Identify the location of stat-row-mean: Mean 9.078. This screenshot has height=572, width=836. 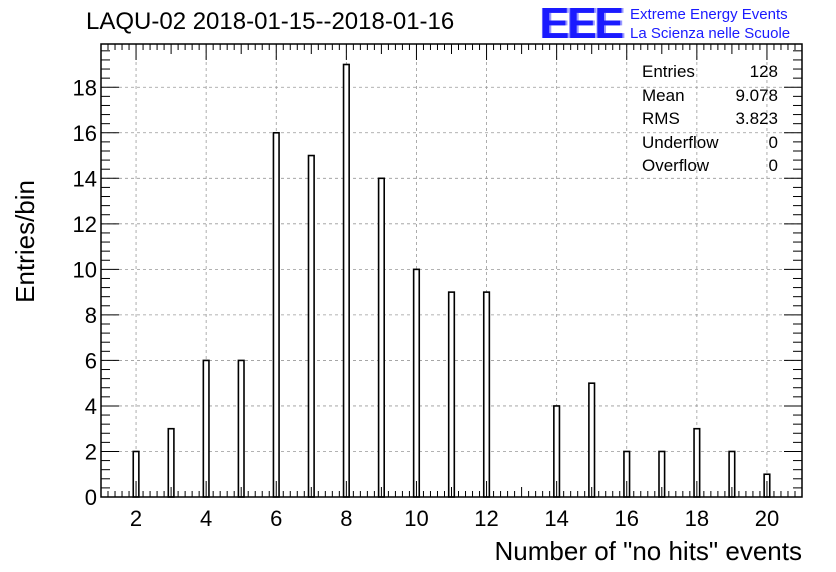
(710, 96).